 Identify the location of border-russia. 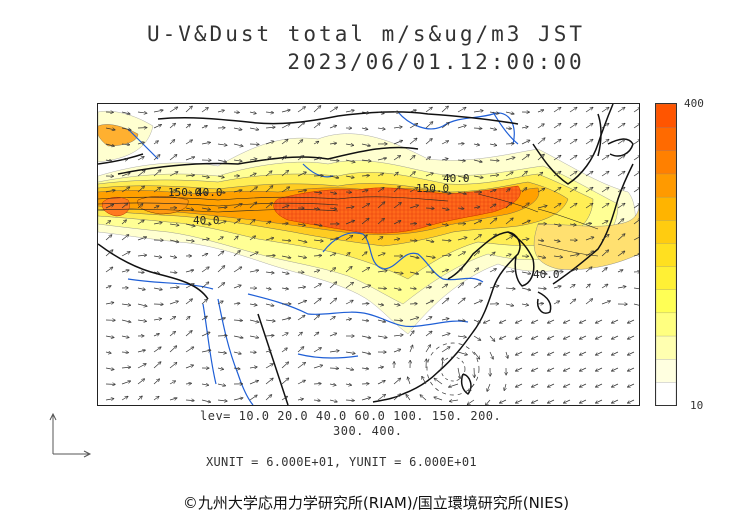
(338, 118).